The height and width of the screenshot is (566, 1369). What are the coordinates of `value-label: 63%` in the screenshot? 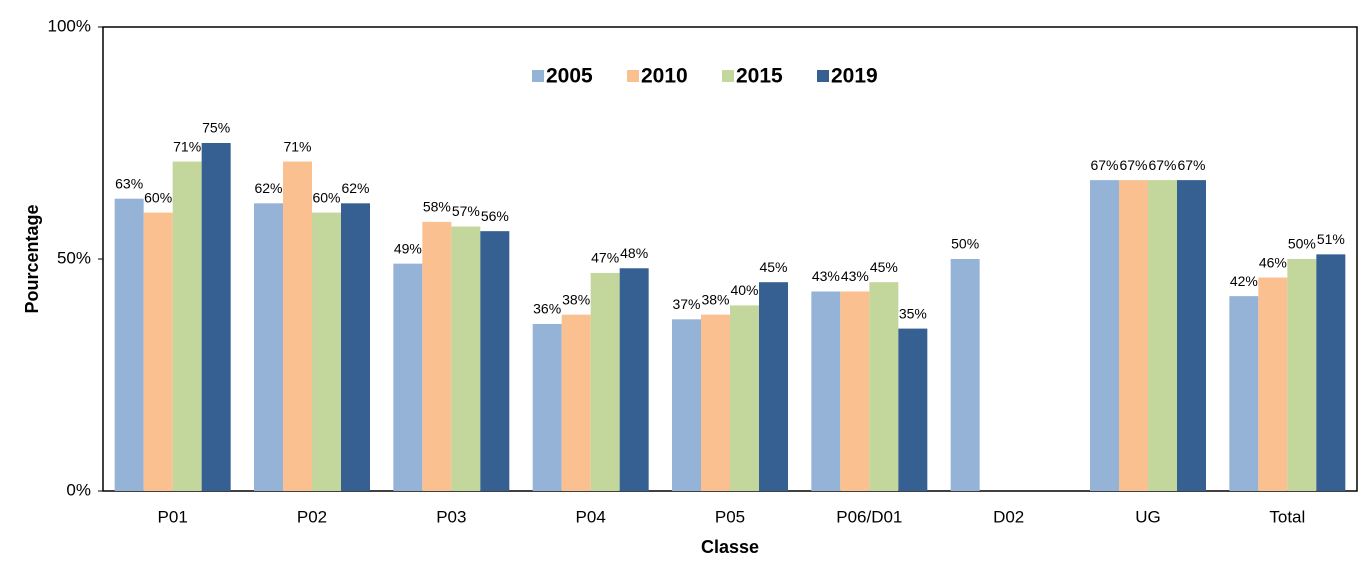 It's located at (129, 183).